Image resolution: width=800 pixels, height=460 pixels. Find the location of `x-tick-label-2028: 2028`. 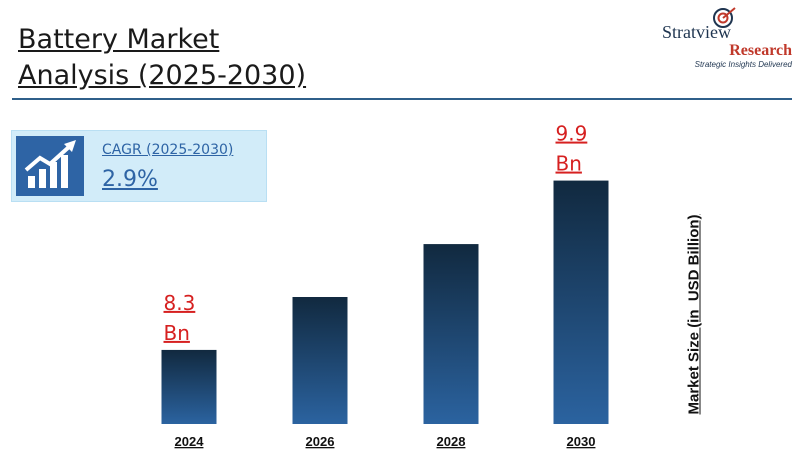

x-tick-label-2028: 2028 is located at coordinates (451, 441).